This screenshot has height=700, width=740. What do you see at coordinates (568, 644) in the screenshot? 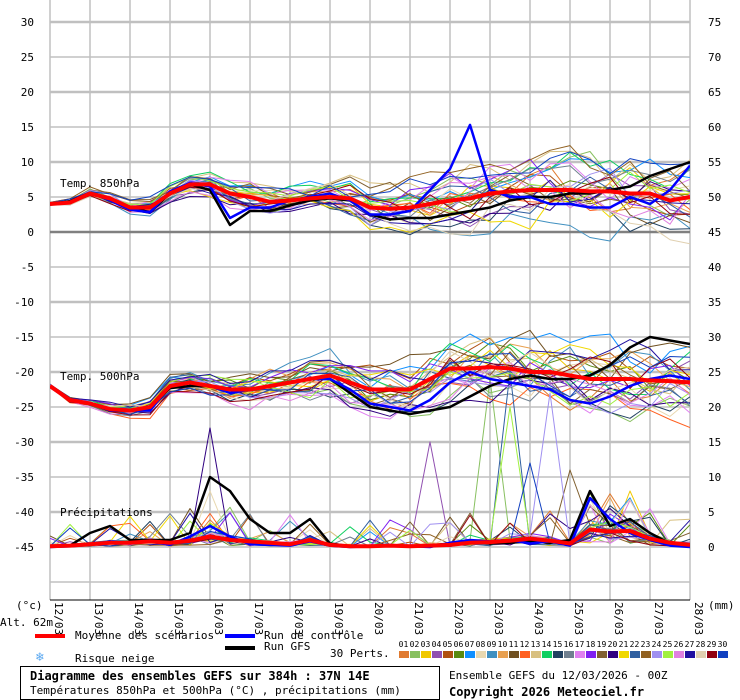
I see `pert-legend-number: 16` at bounding box center [568, 644].